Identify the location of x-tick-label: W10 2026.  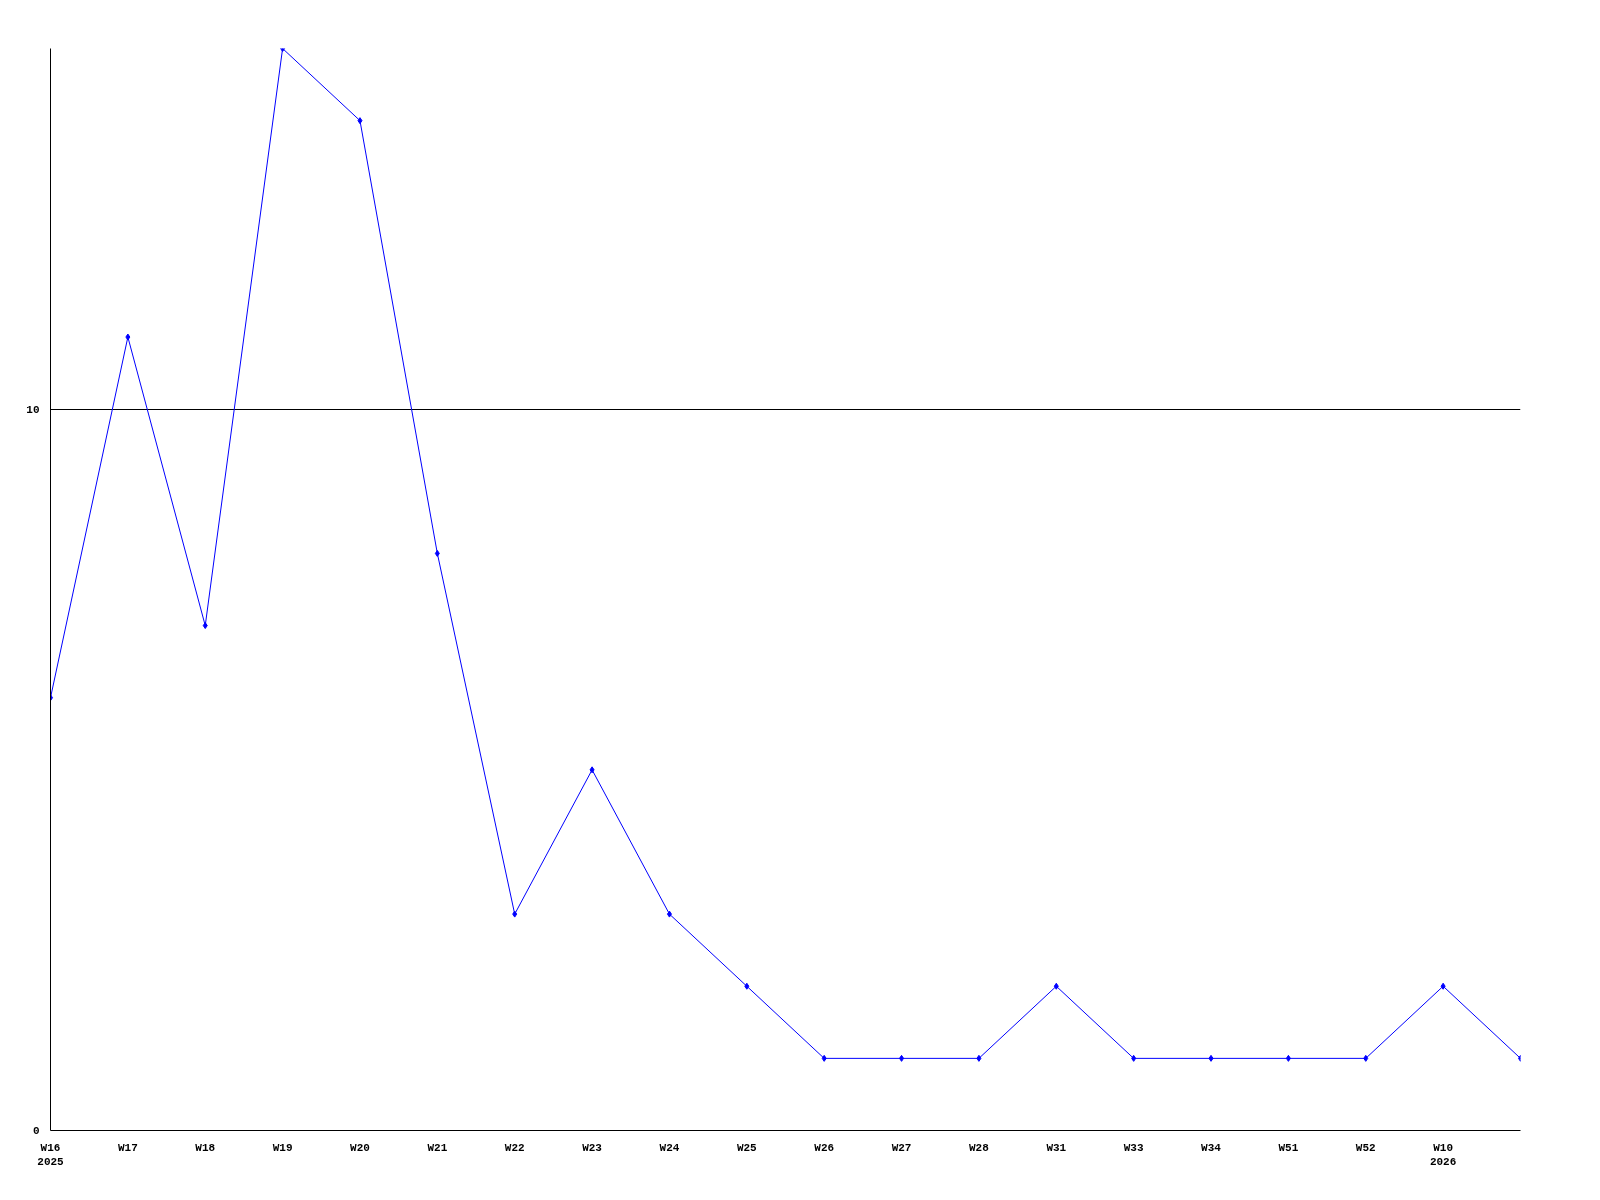
(1443, 1154).